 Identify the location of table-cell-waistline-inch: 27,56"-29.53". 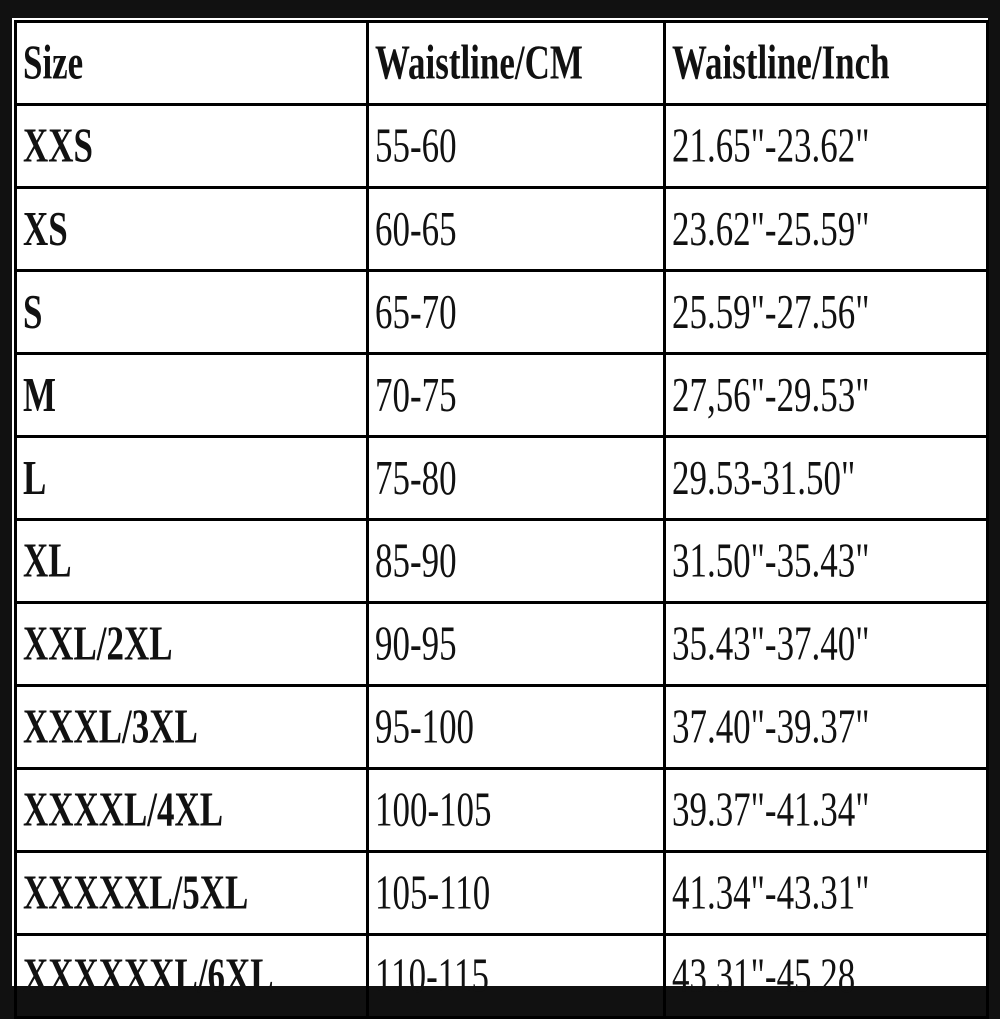
(826, 395).